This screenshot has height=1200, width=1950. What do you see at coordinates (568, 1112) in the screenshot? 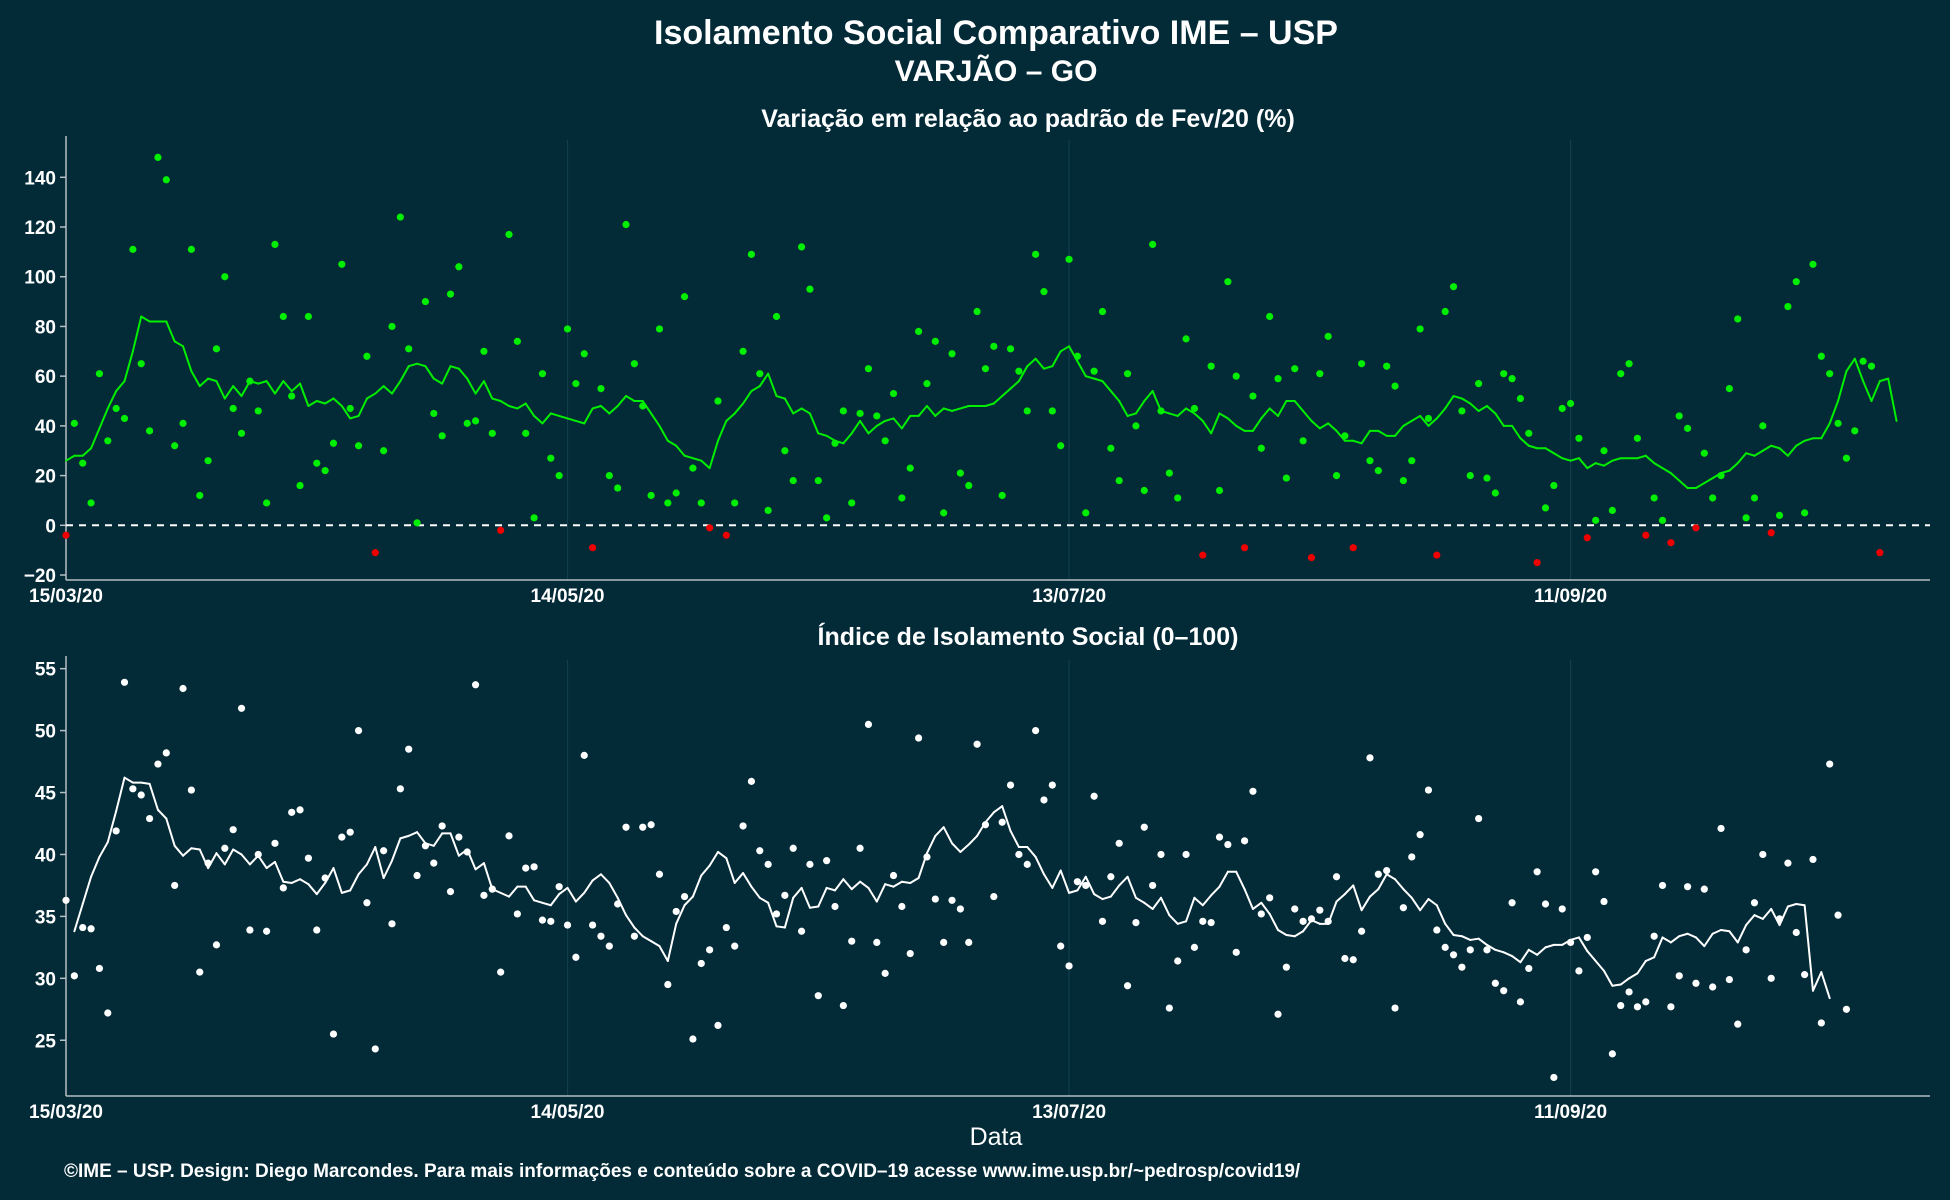
I see `index-x-tick-label: 14/05/20` at bounding box center [568, 1112].